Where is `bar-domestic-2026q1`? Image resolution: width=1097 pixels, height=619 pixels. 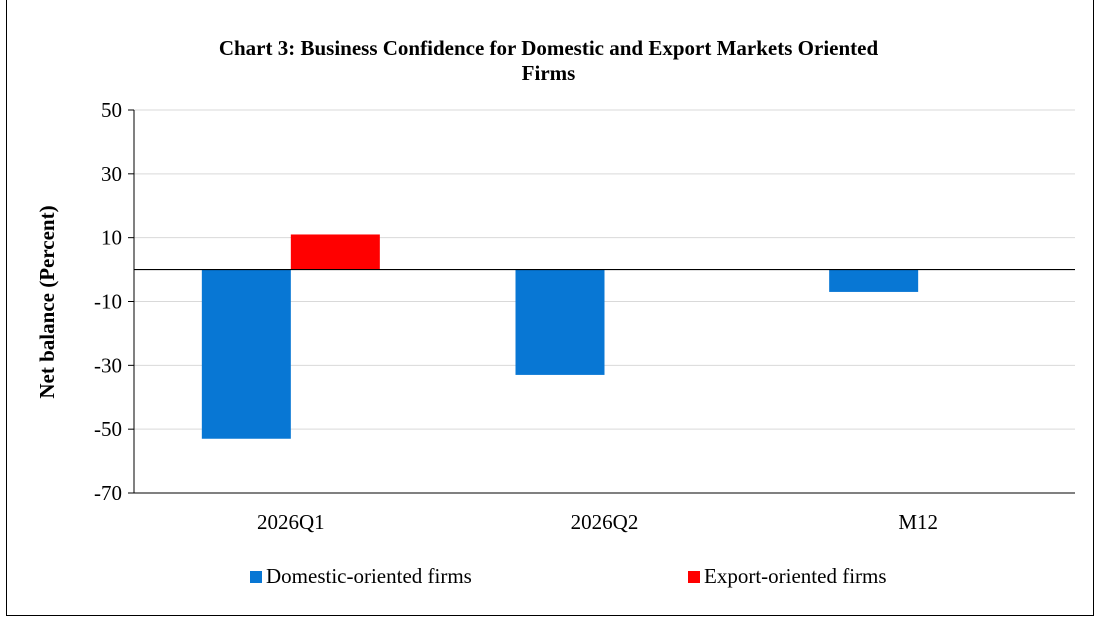 bar-domestic-2026q1 is located at coordinates (246, 354).